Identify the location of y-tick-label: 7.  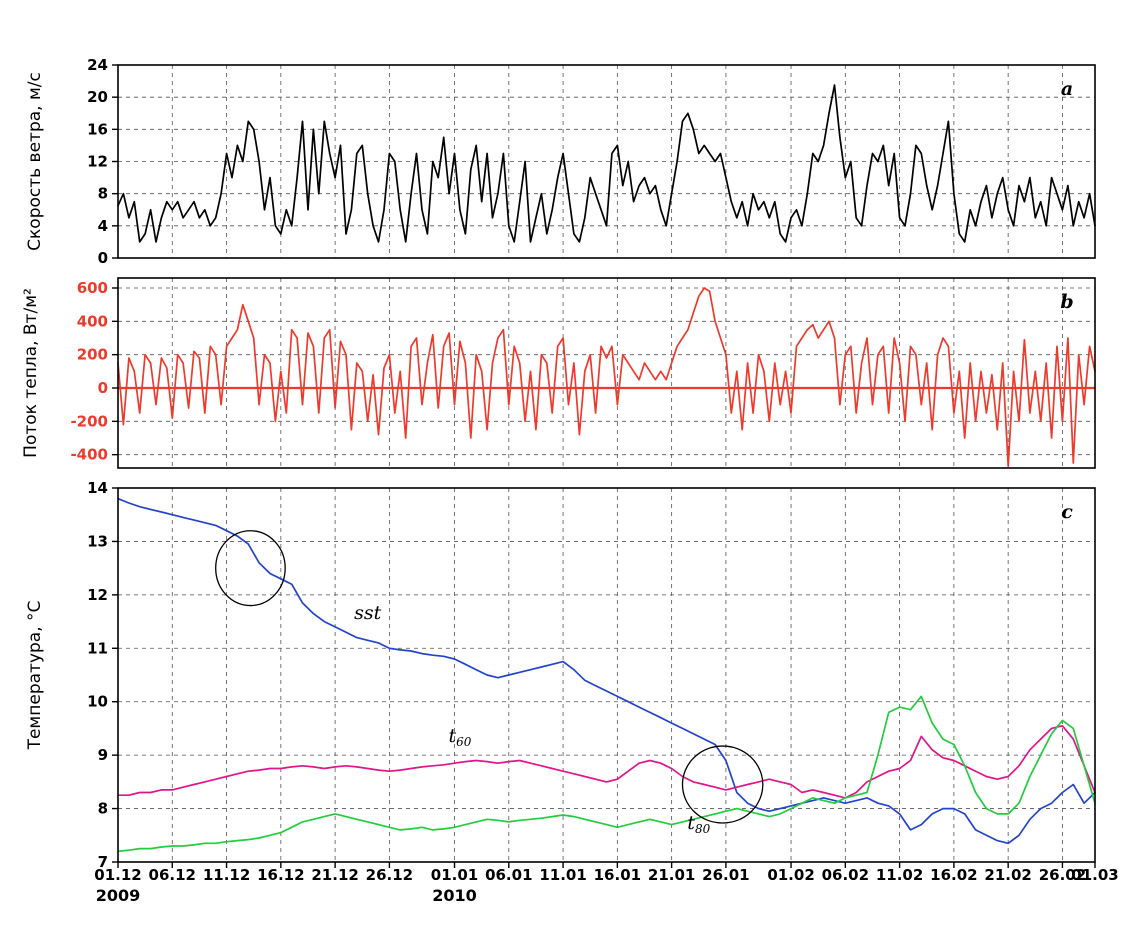
(103, 862).